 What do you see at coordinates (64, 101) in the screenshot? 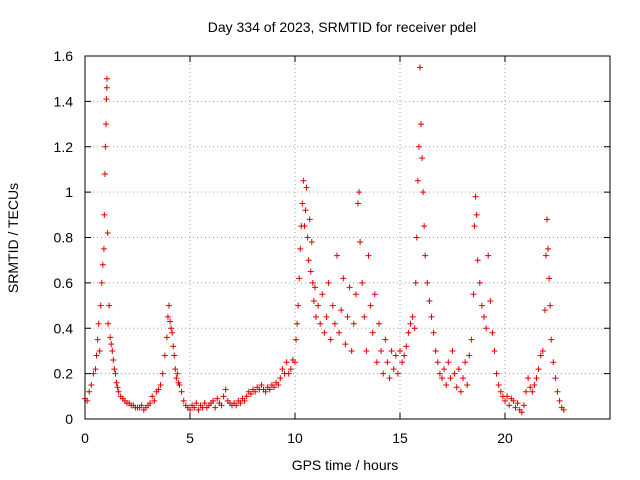
I see `y-tick-label: 1.4` at bounding box center [64, 101].